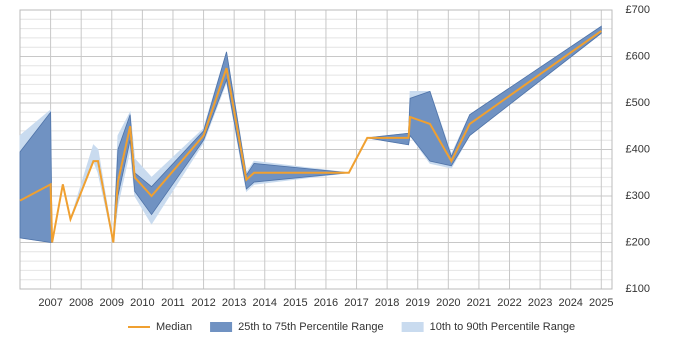 The height and width of the screenshot is (350, 700). What do you see at coordinates (356, 303) in the screenshot?
I see `x-tick-label: 2017` at bounding box center [356, 303].